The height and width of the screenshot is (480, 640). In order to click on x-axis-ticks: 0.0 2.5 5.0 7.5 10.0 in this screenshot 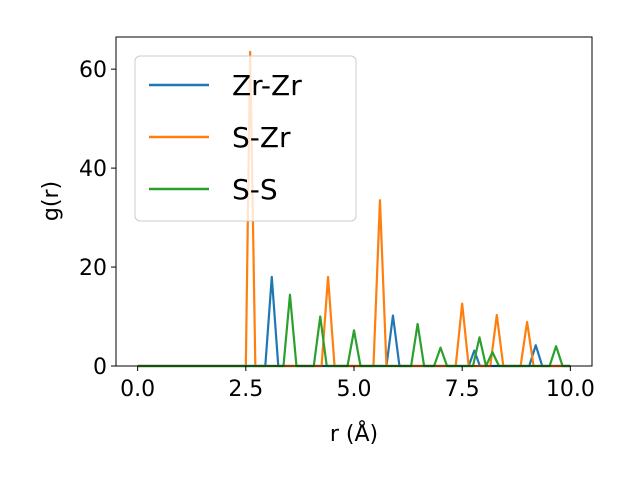, I will do `click(357, 384)`.